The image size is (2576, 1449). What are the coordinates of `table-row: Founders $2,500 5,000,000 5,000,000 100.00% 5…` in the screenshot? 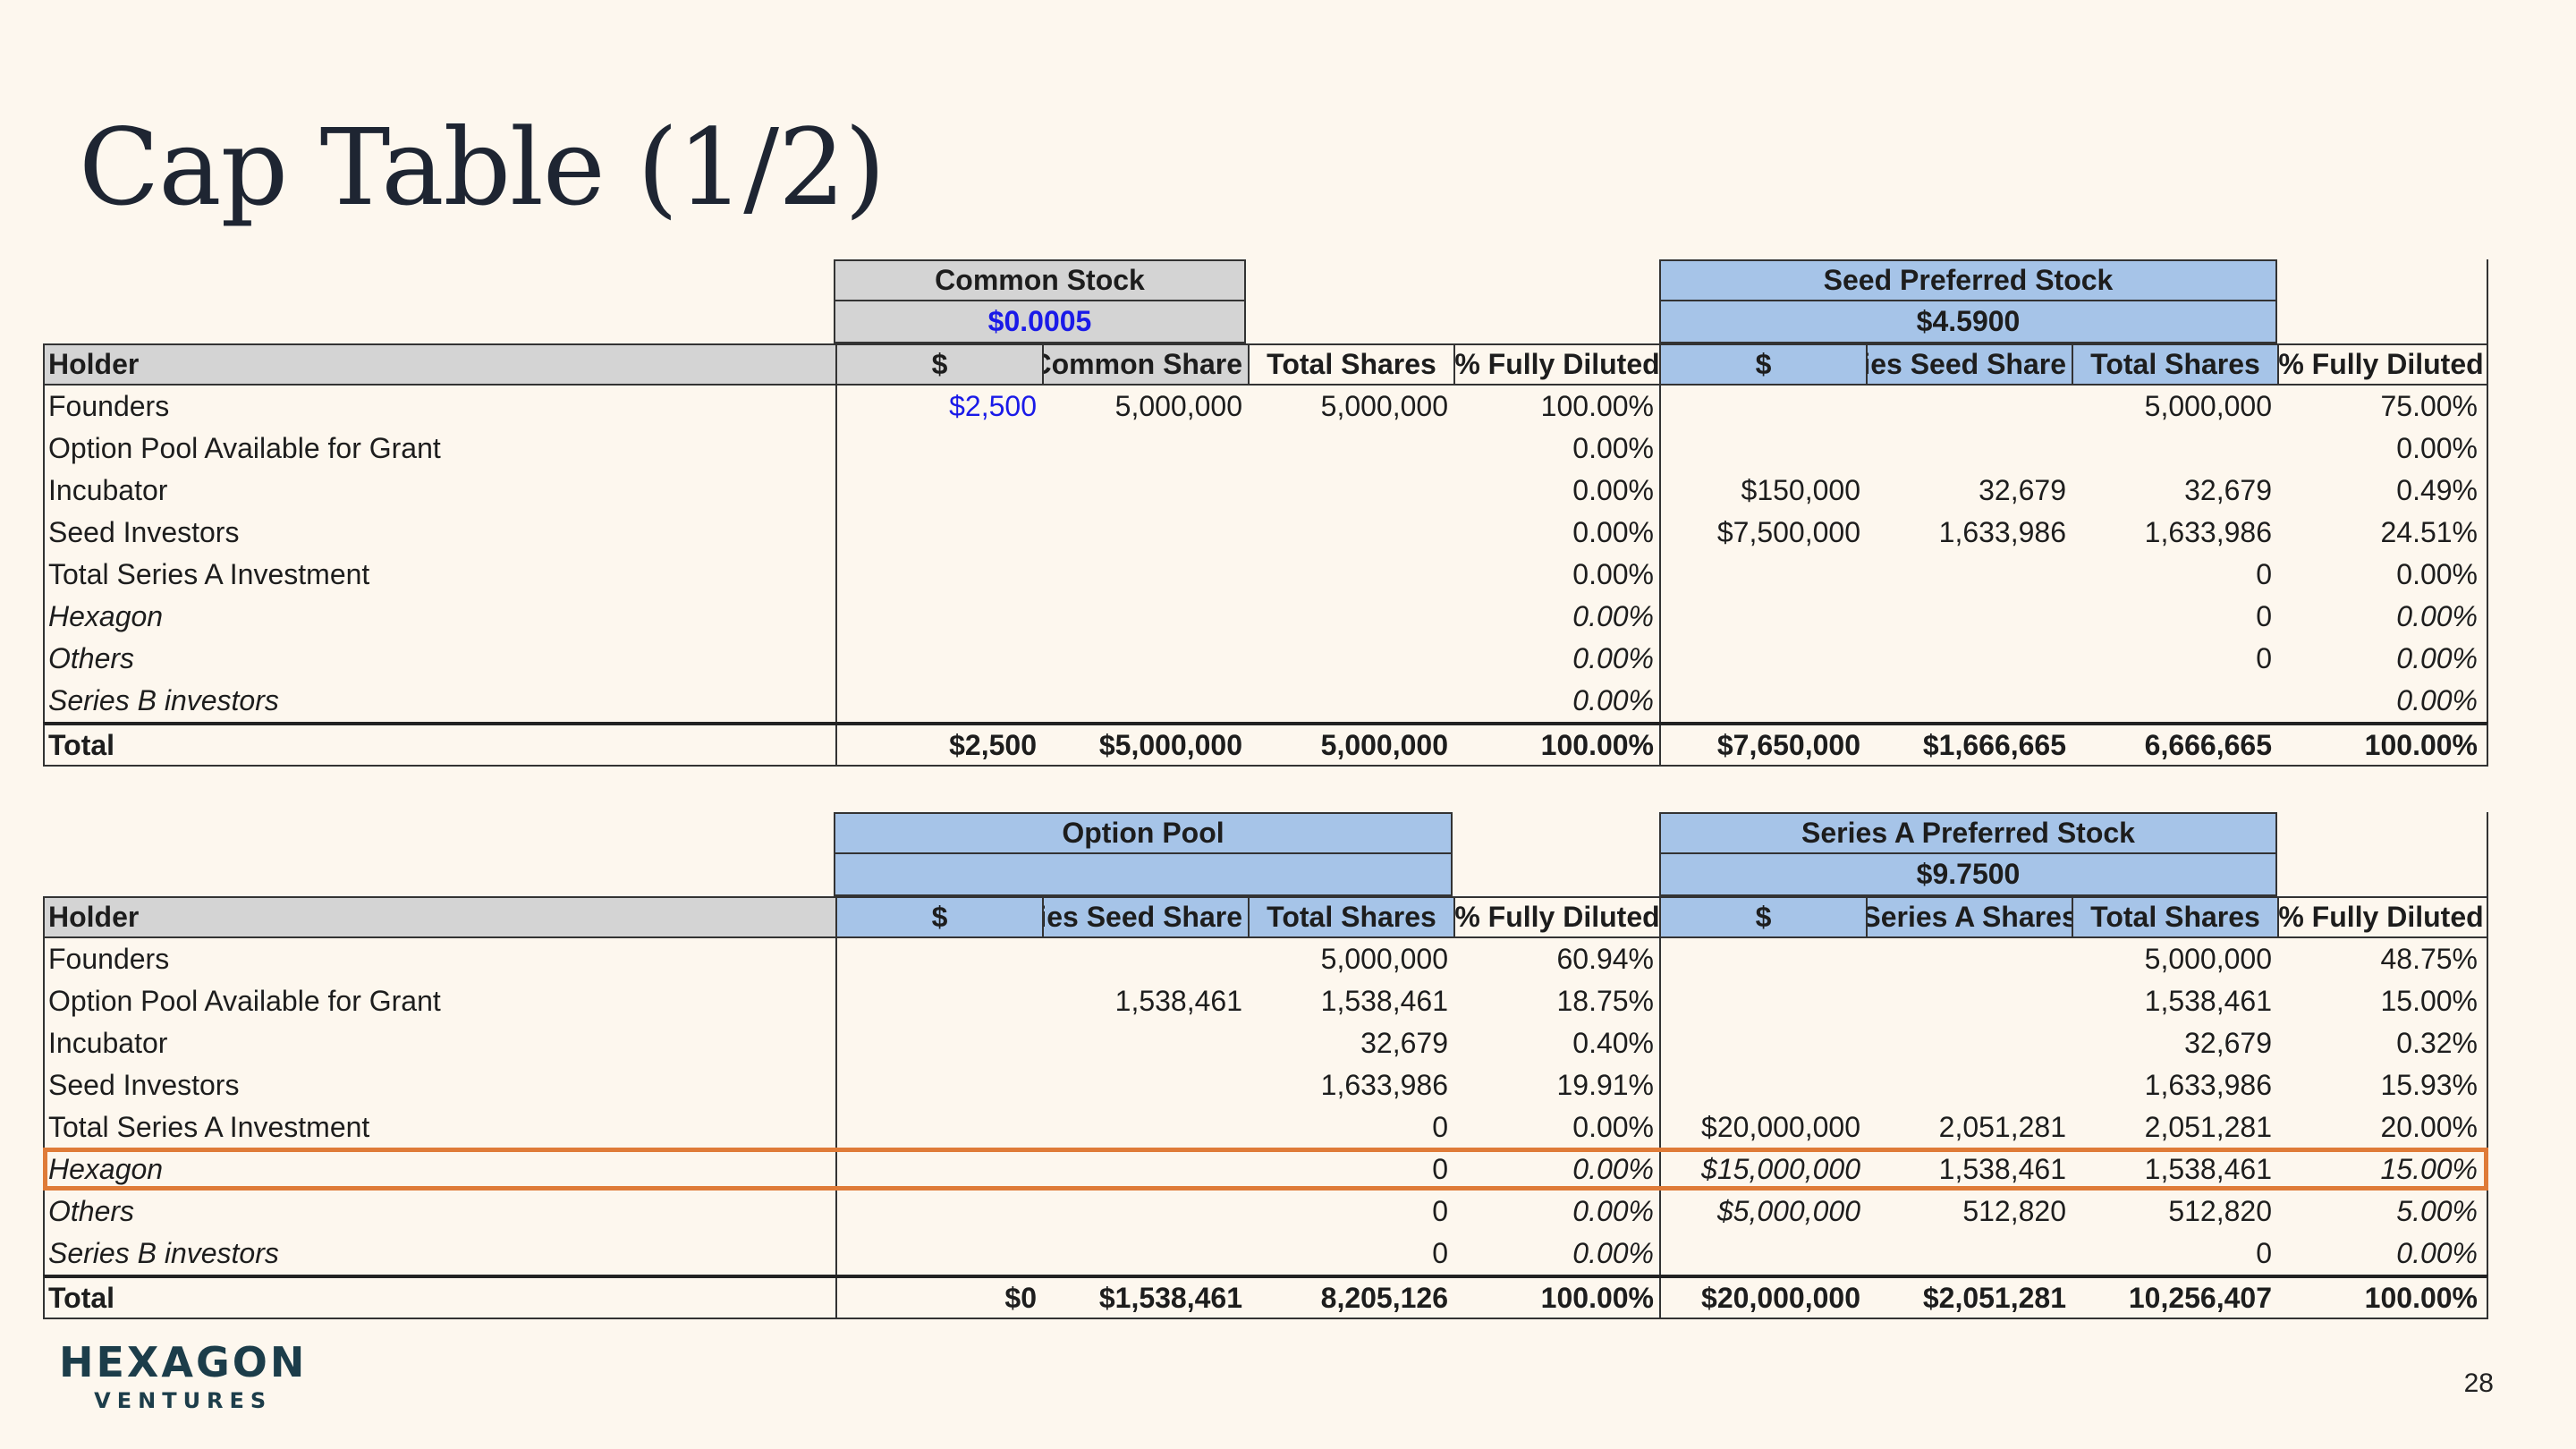 It's located at (1265, 407).